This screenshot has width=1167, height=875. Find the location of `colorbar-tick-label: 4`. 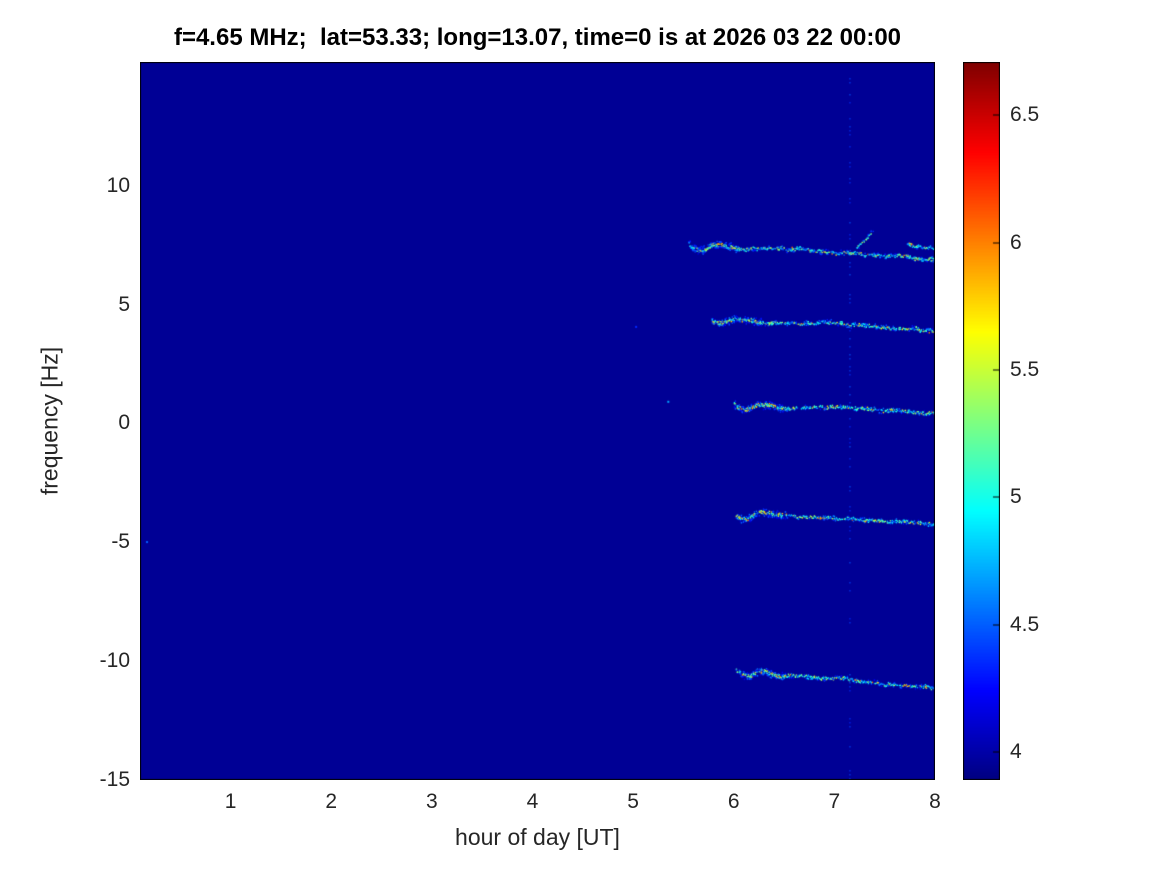

colorbar-tick-label: 4 is located at coordinates (1016, 751).